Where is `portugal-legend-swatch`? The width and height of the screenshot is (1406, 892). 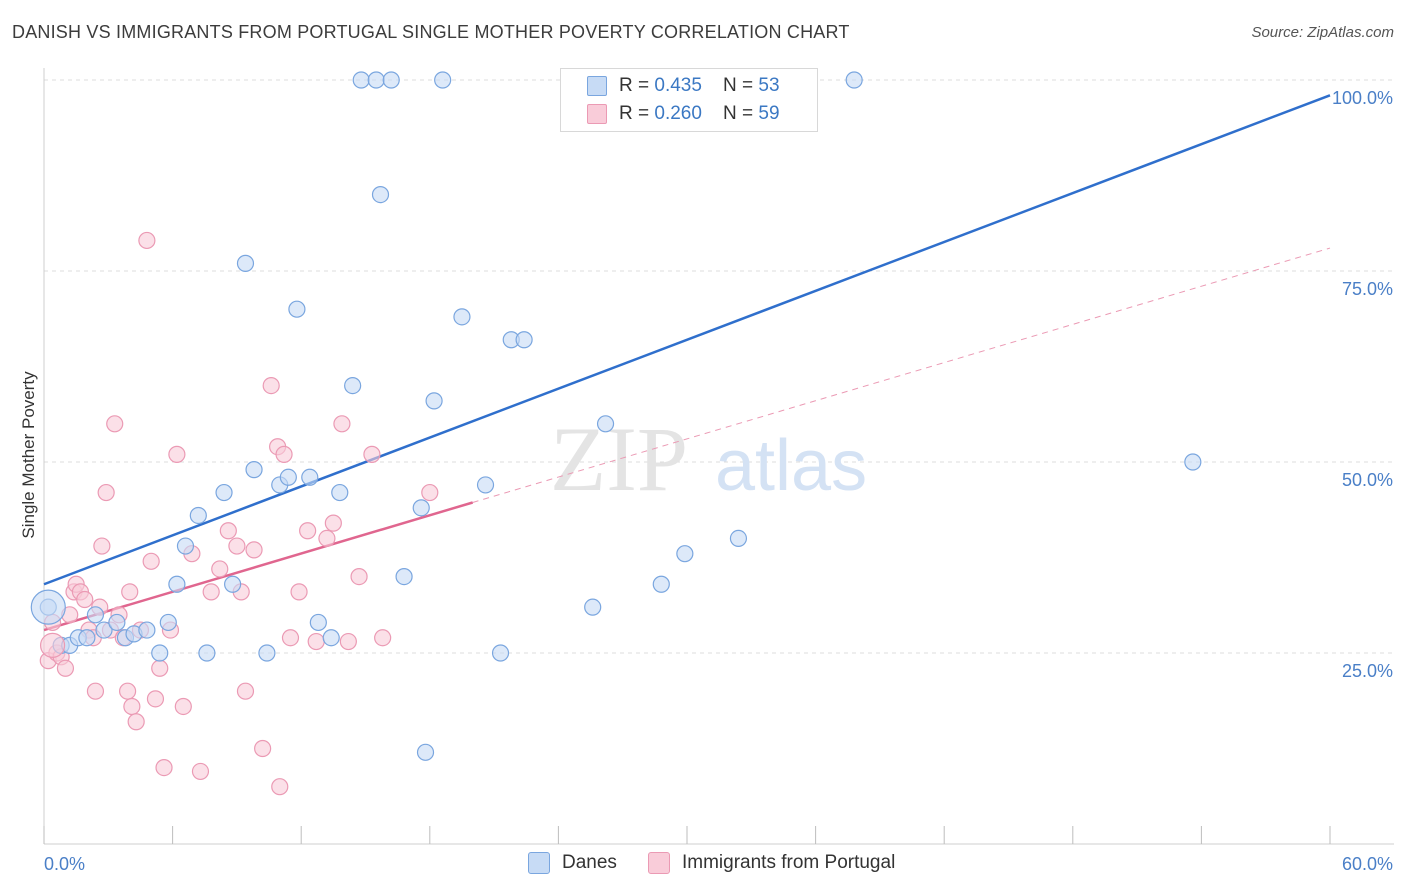 portugal-legend-swatch is located at coordinates (659, 863).